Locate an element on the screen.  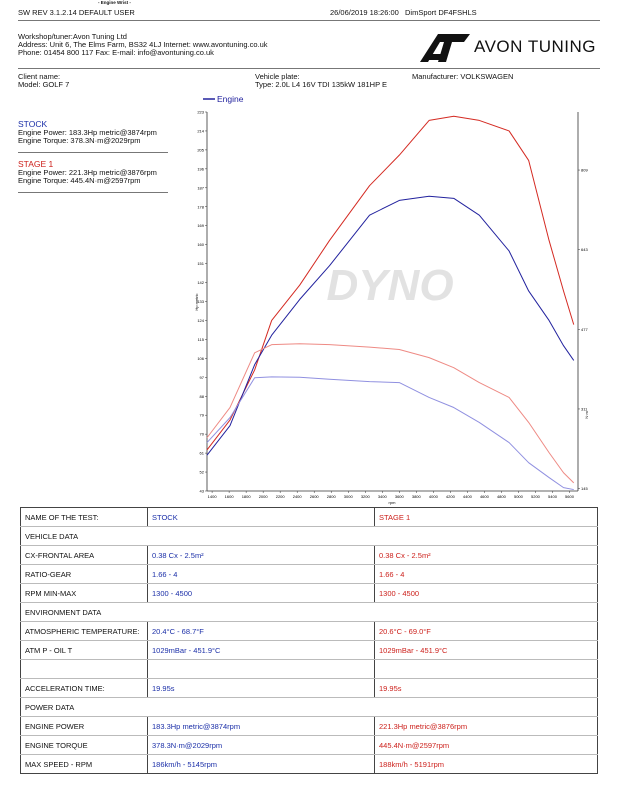
software: SW REV 3.1.2.14 DEFAULT USER is located at coordinates (76, 12).